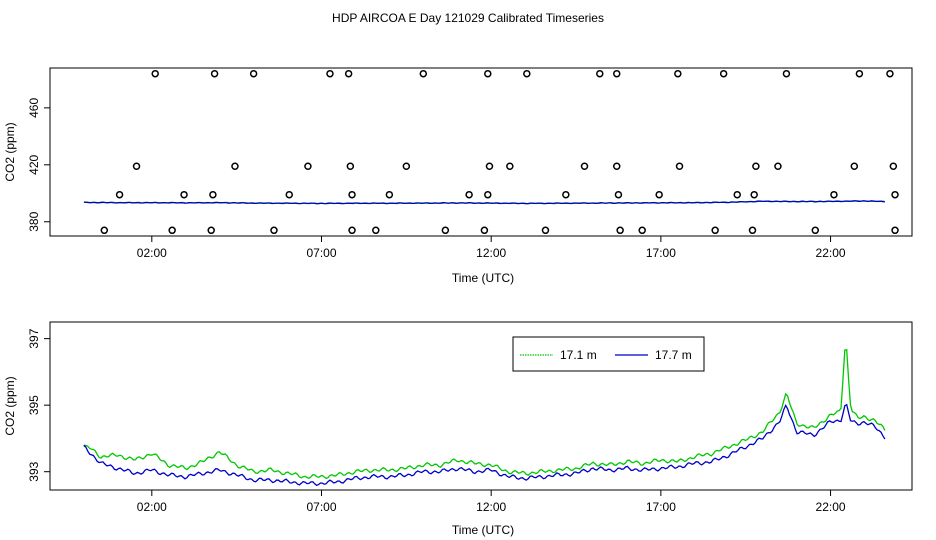  Describe the element at coordinates (578, 355) in the screenshot. I see `legend-label-green: 17.1 m` at that location.